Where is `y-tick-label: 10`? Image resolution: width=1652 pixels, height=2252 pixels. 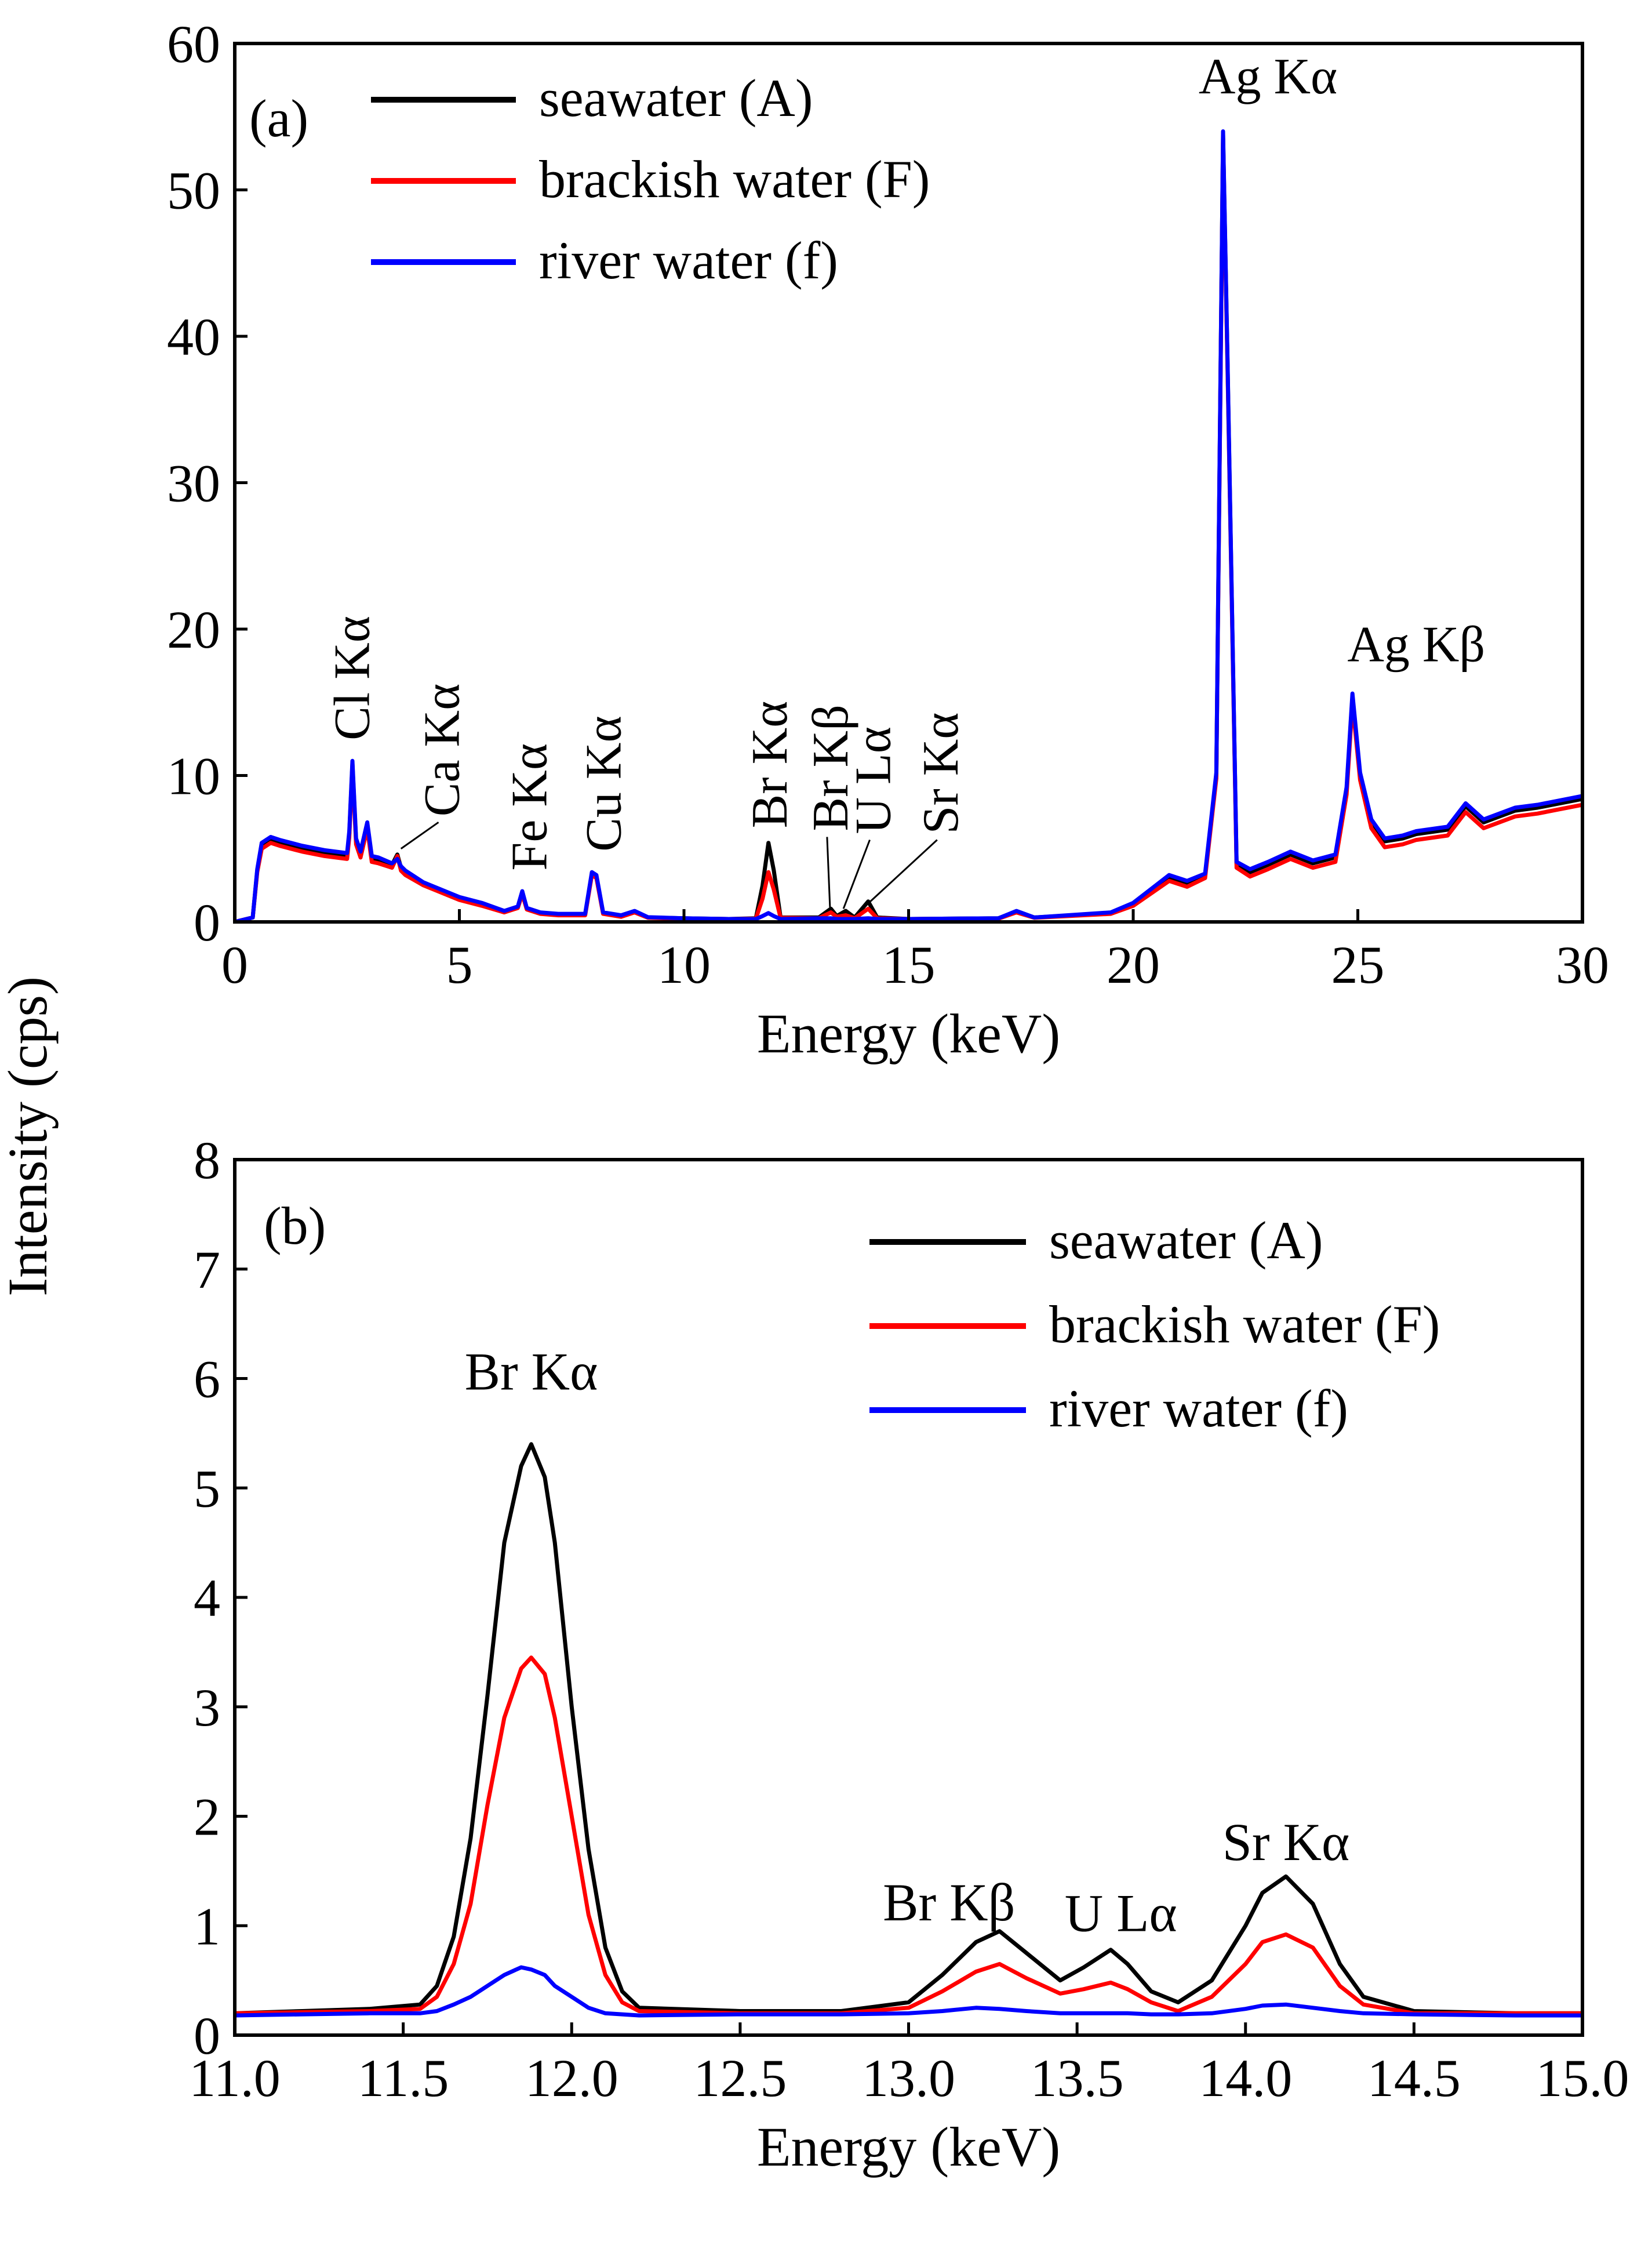
y-tick-label: 10 is located at coordinates (193, 776).